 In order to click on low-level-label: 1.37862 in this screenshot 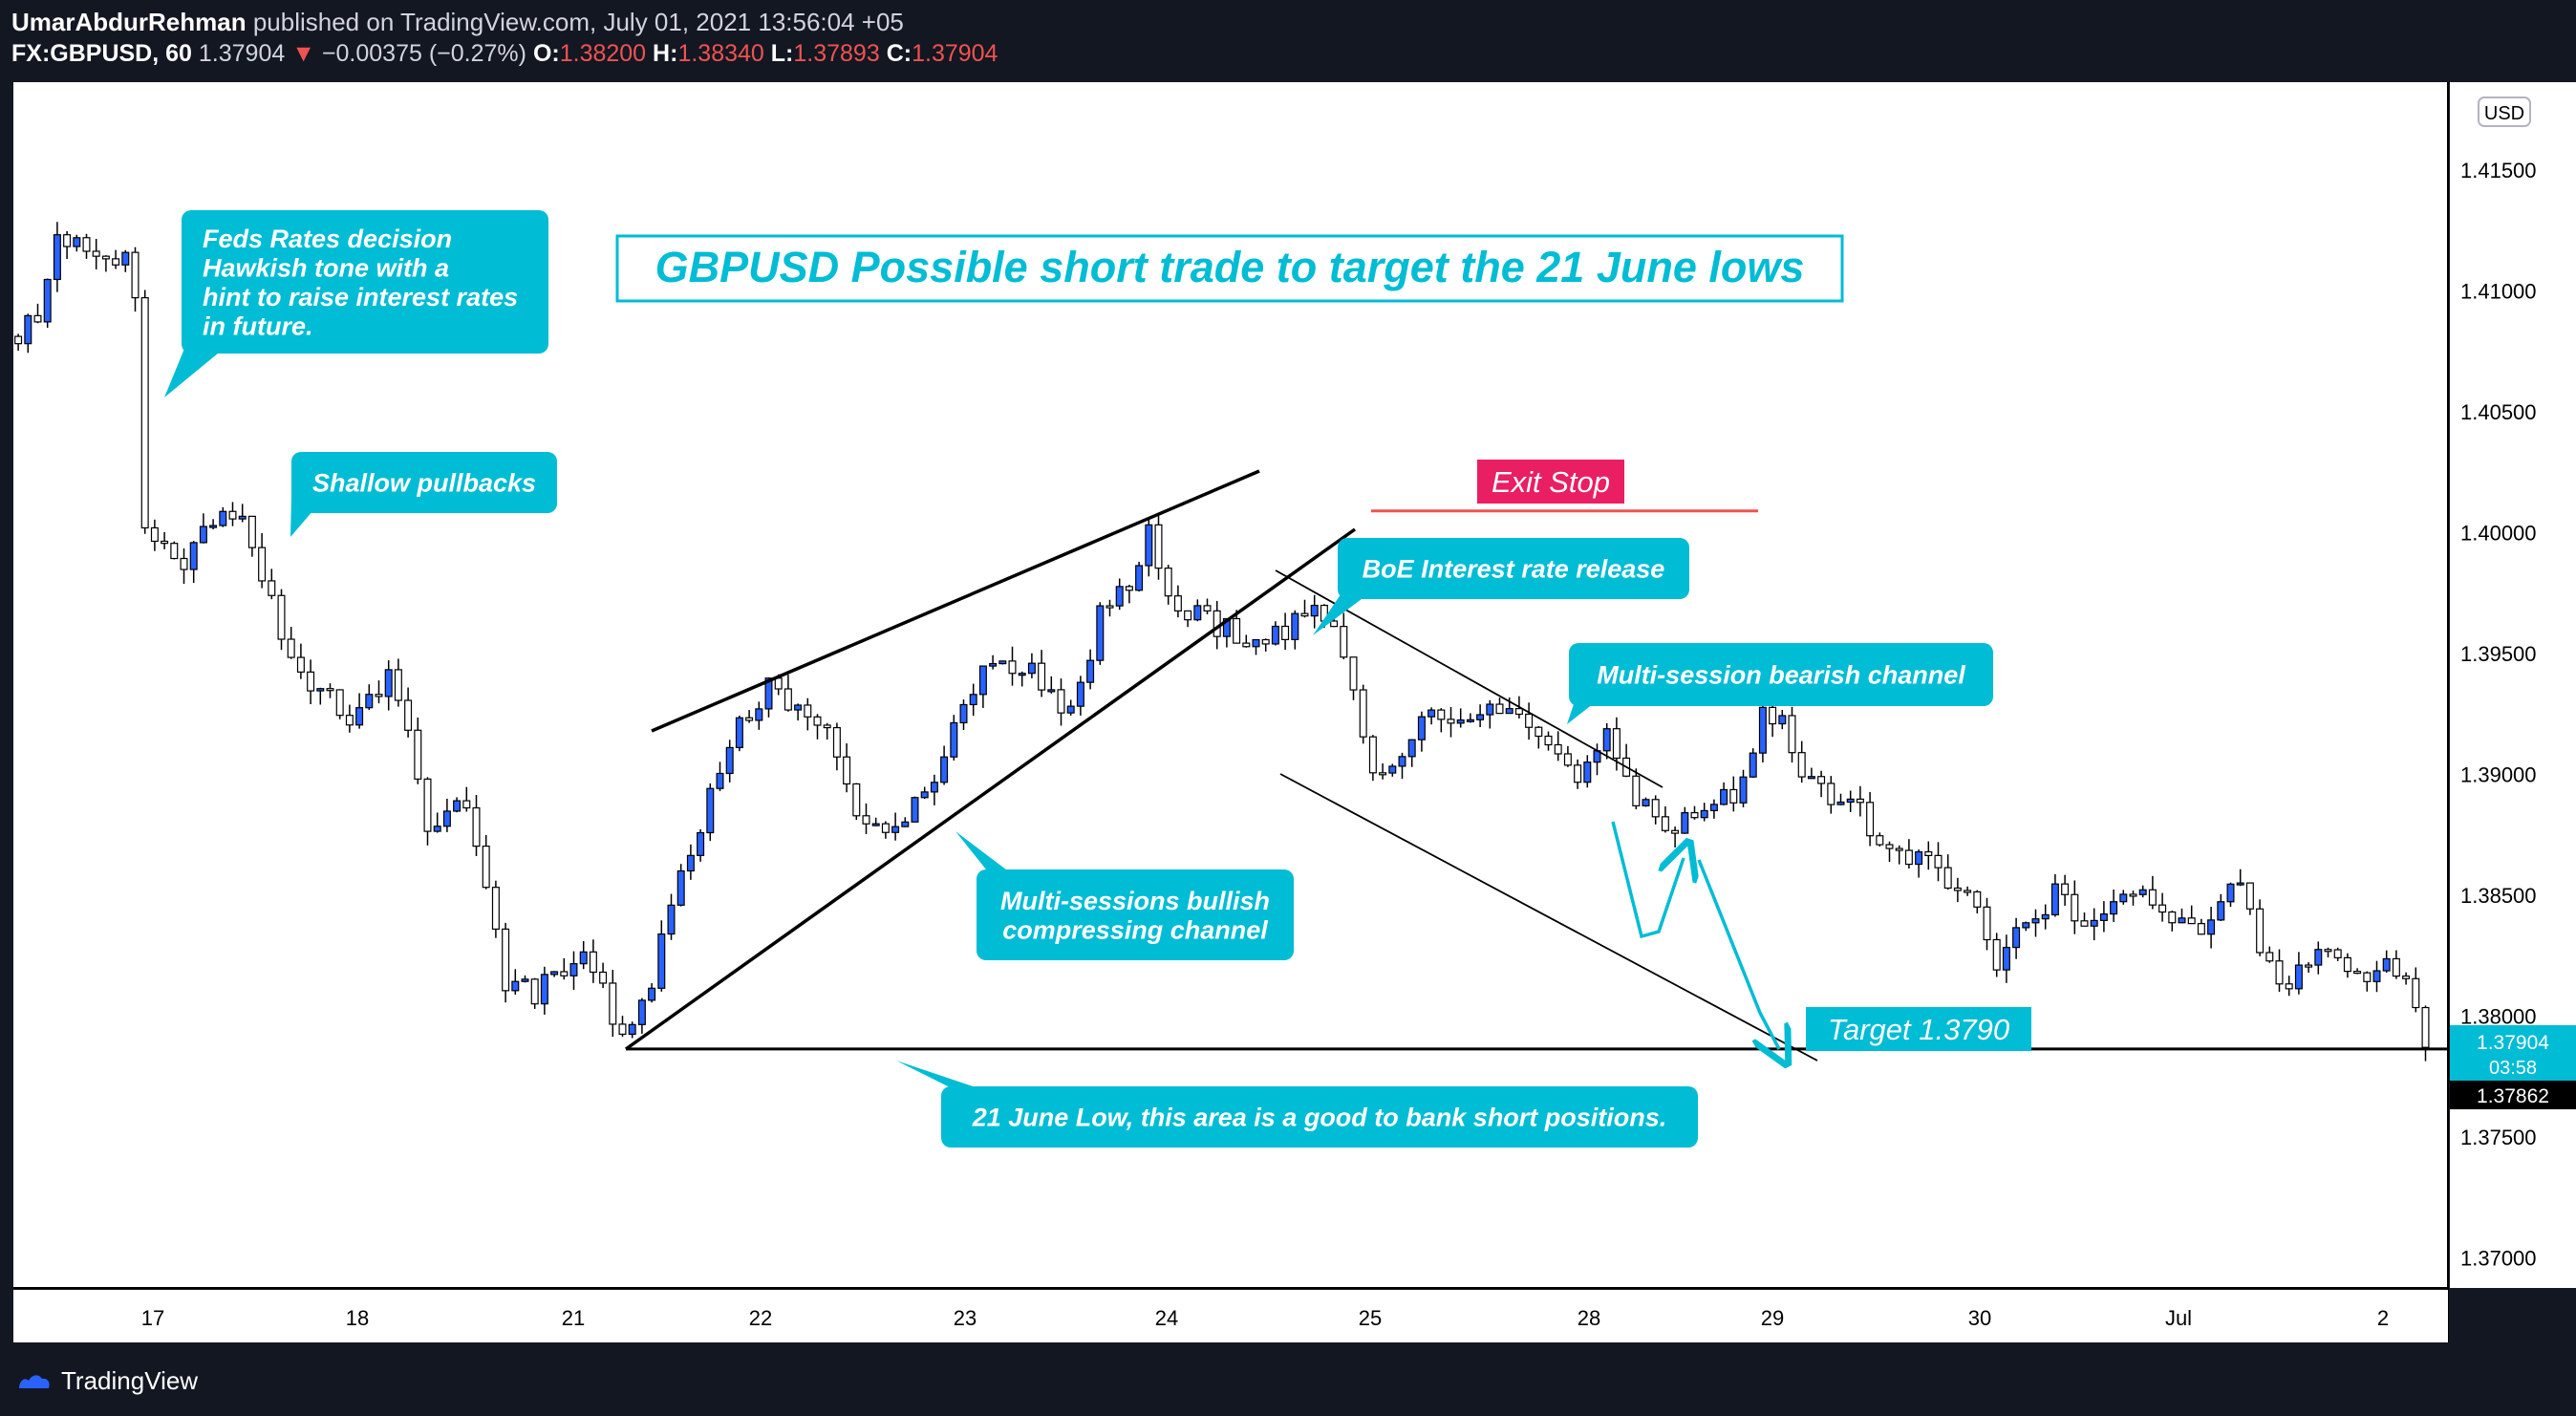, I will do `click(2513, 1096)`.